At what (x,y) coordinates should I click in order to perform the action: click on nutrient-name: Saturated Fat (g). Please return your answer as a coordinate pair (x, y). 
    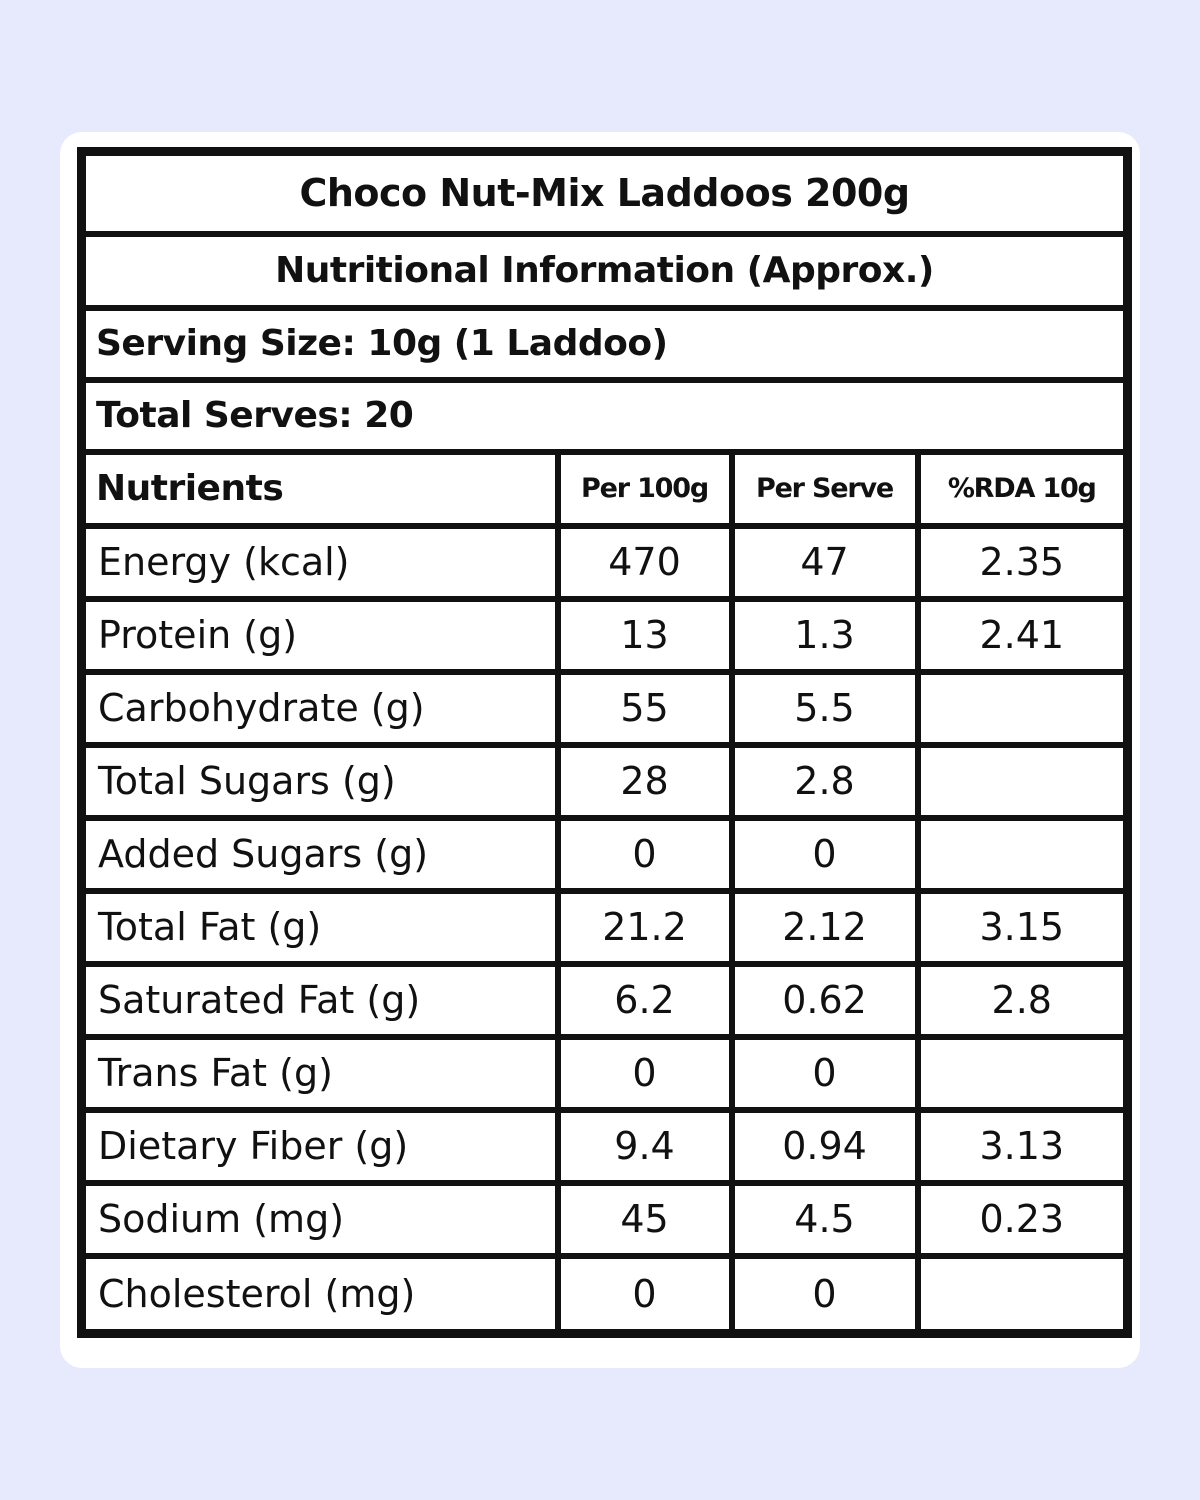
    Looking at the image, I should click on (319, 1000).